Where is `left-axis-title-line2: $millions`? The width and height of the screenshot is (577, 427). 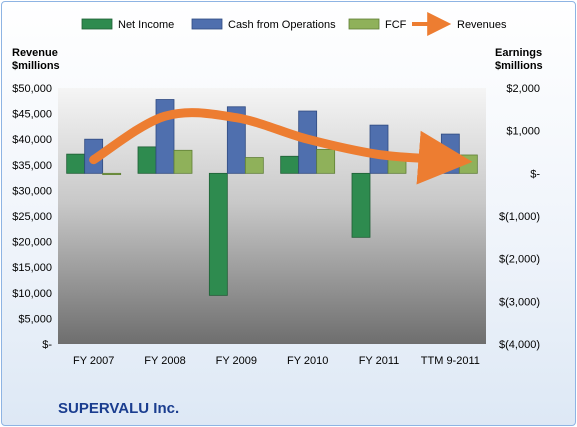 left-axis-title-line2: $millions is located at coordinates (36, 66).